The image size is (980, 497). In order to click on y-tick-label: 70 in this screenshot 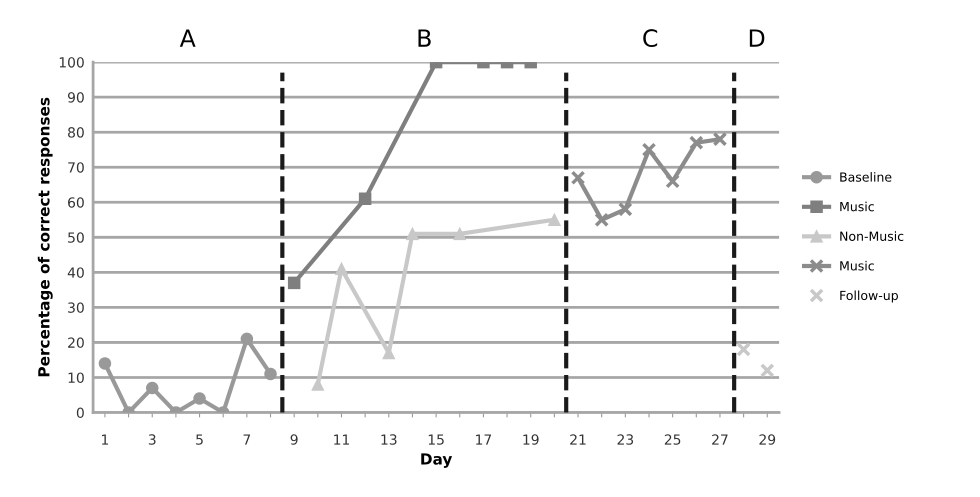, I will do `click(76, 167)`.